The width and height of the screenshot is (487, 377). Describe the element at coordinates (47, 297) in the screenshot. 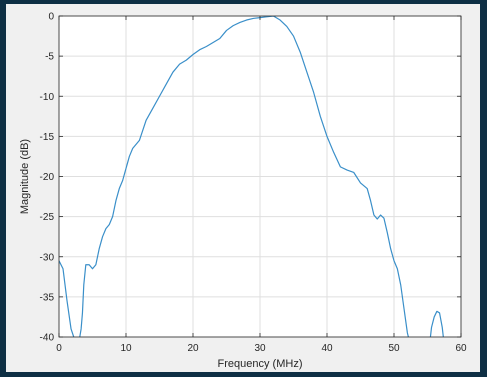

I see `y-tick-label: -35` at that location.